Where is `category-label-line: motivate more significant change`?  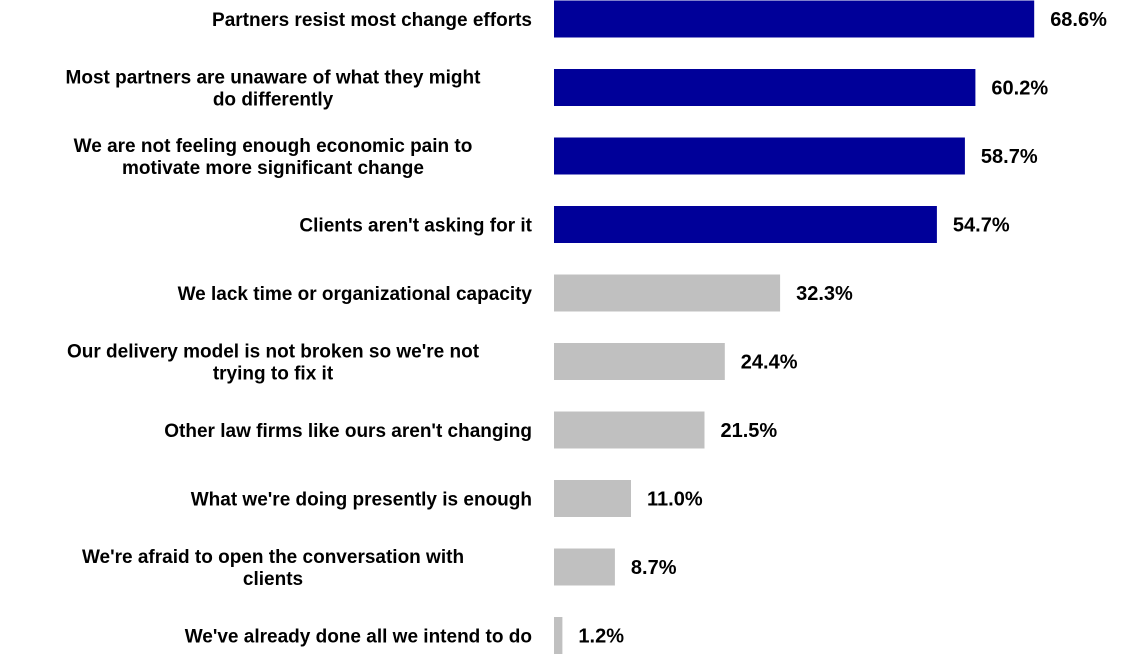 category-label-line: motivate more significant change is located at coordinates (273, 168).